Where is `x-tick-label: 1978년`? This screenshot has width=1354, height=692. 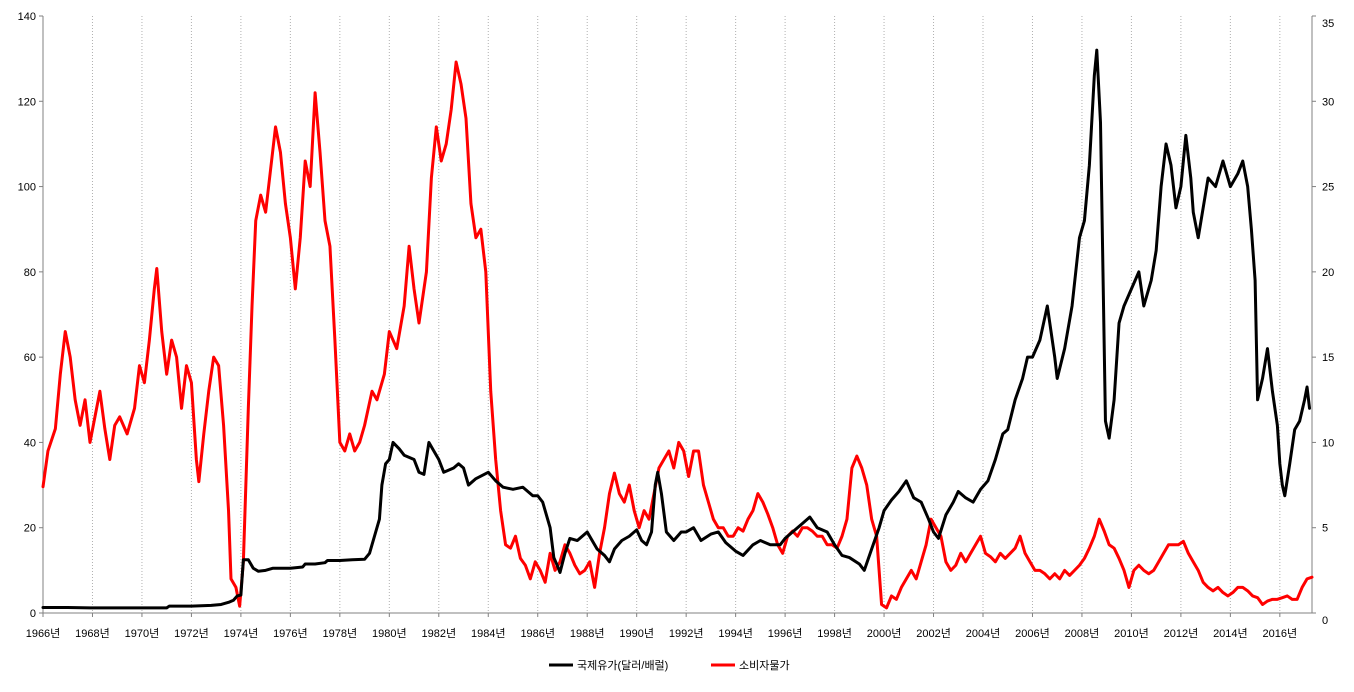 x-tick-label: 1978년 is located at coordinates (340, 633).